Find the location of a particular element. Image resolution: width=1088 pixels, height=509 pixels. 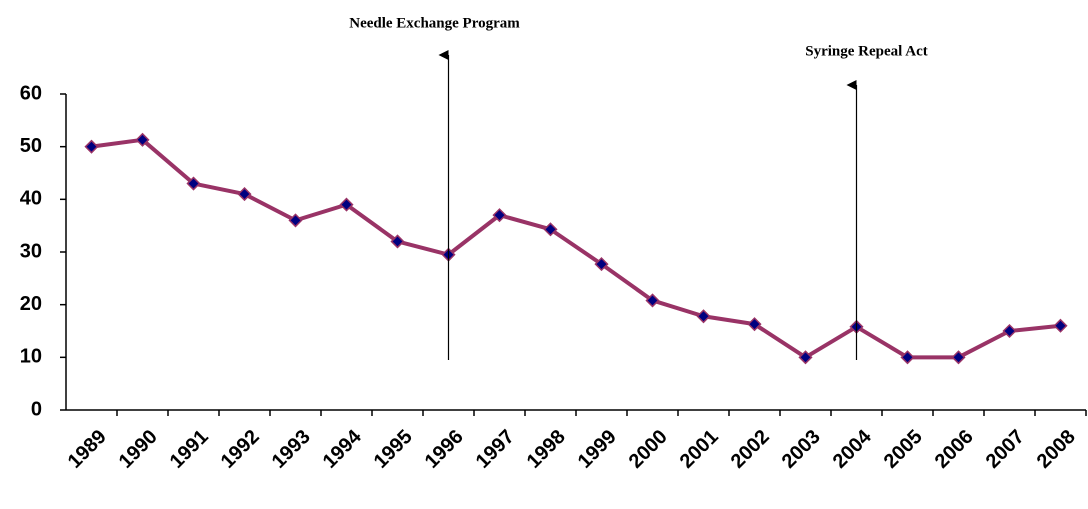

x-tick-label: 1999 is located at coordinates (597, 449).